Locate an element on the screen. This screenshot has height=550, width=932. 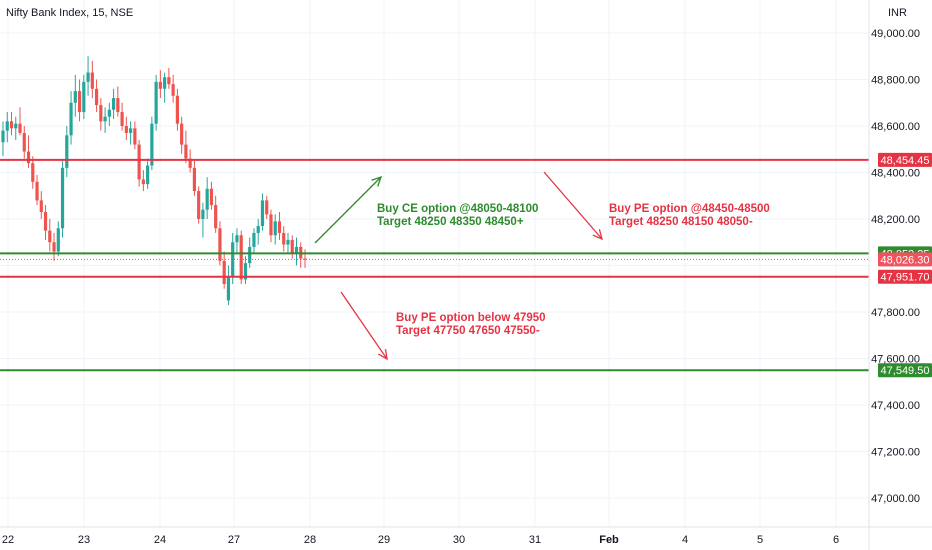
y-tick-label: 47,000.00 is located at coordinates (895, 499).